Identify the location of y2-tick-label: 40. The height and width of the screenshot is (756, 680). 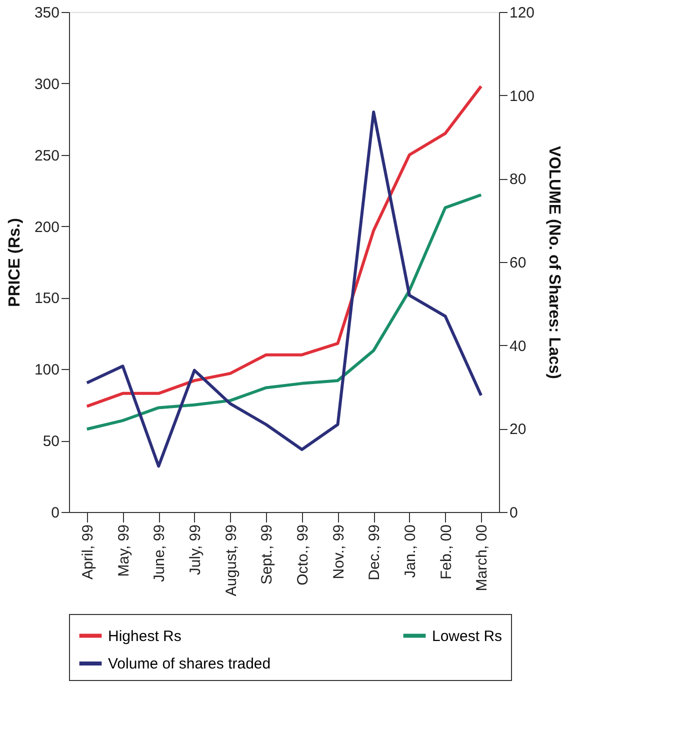
(518, 346).